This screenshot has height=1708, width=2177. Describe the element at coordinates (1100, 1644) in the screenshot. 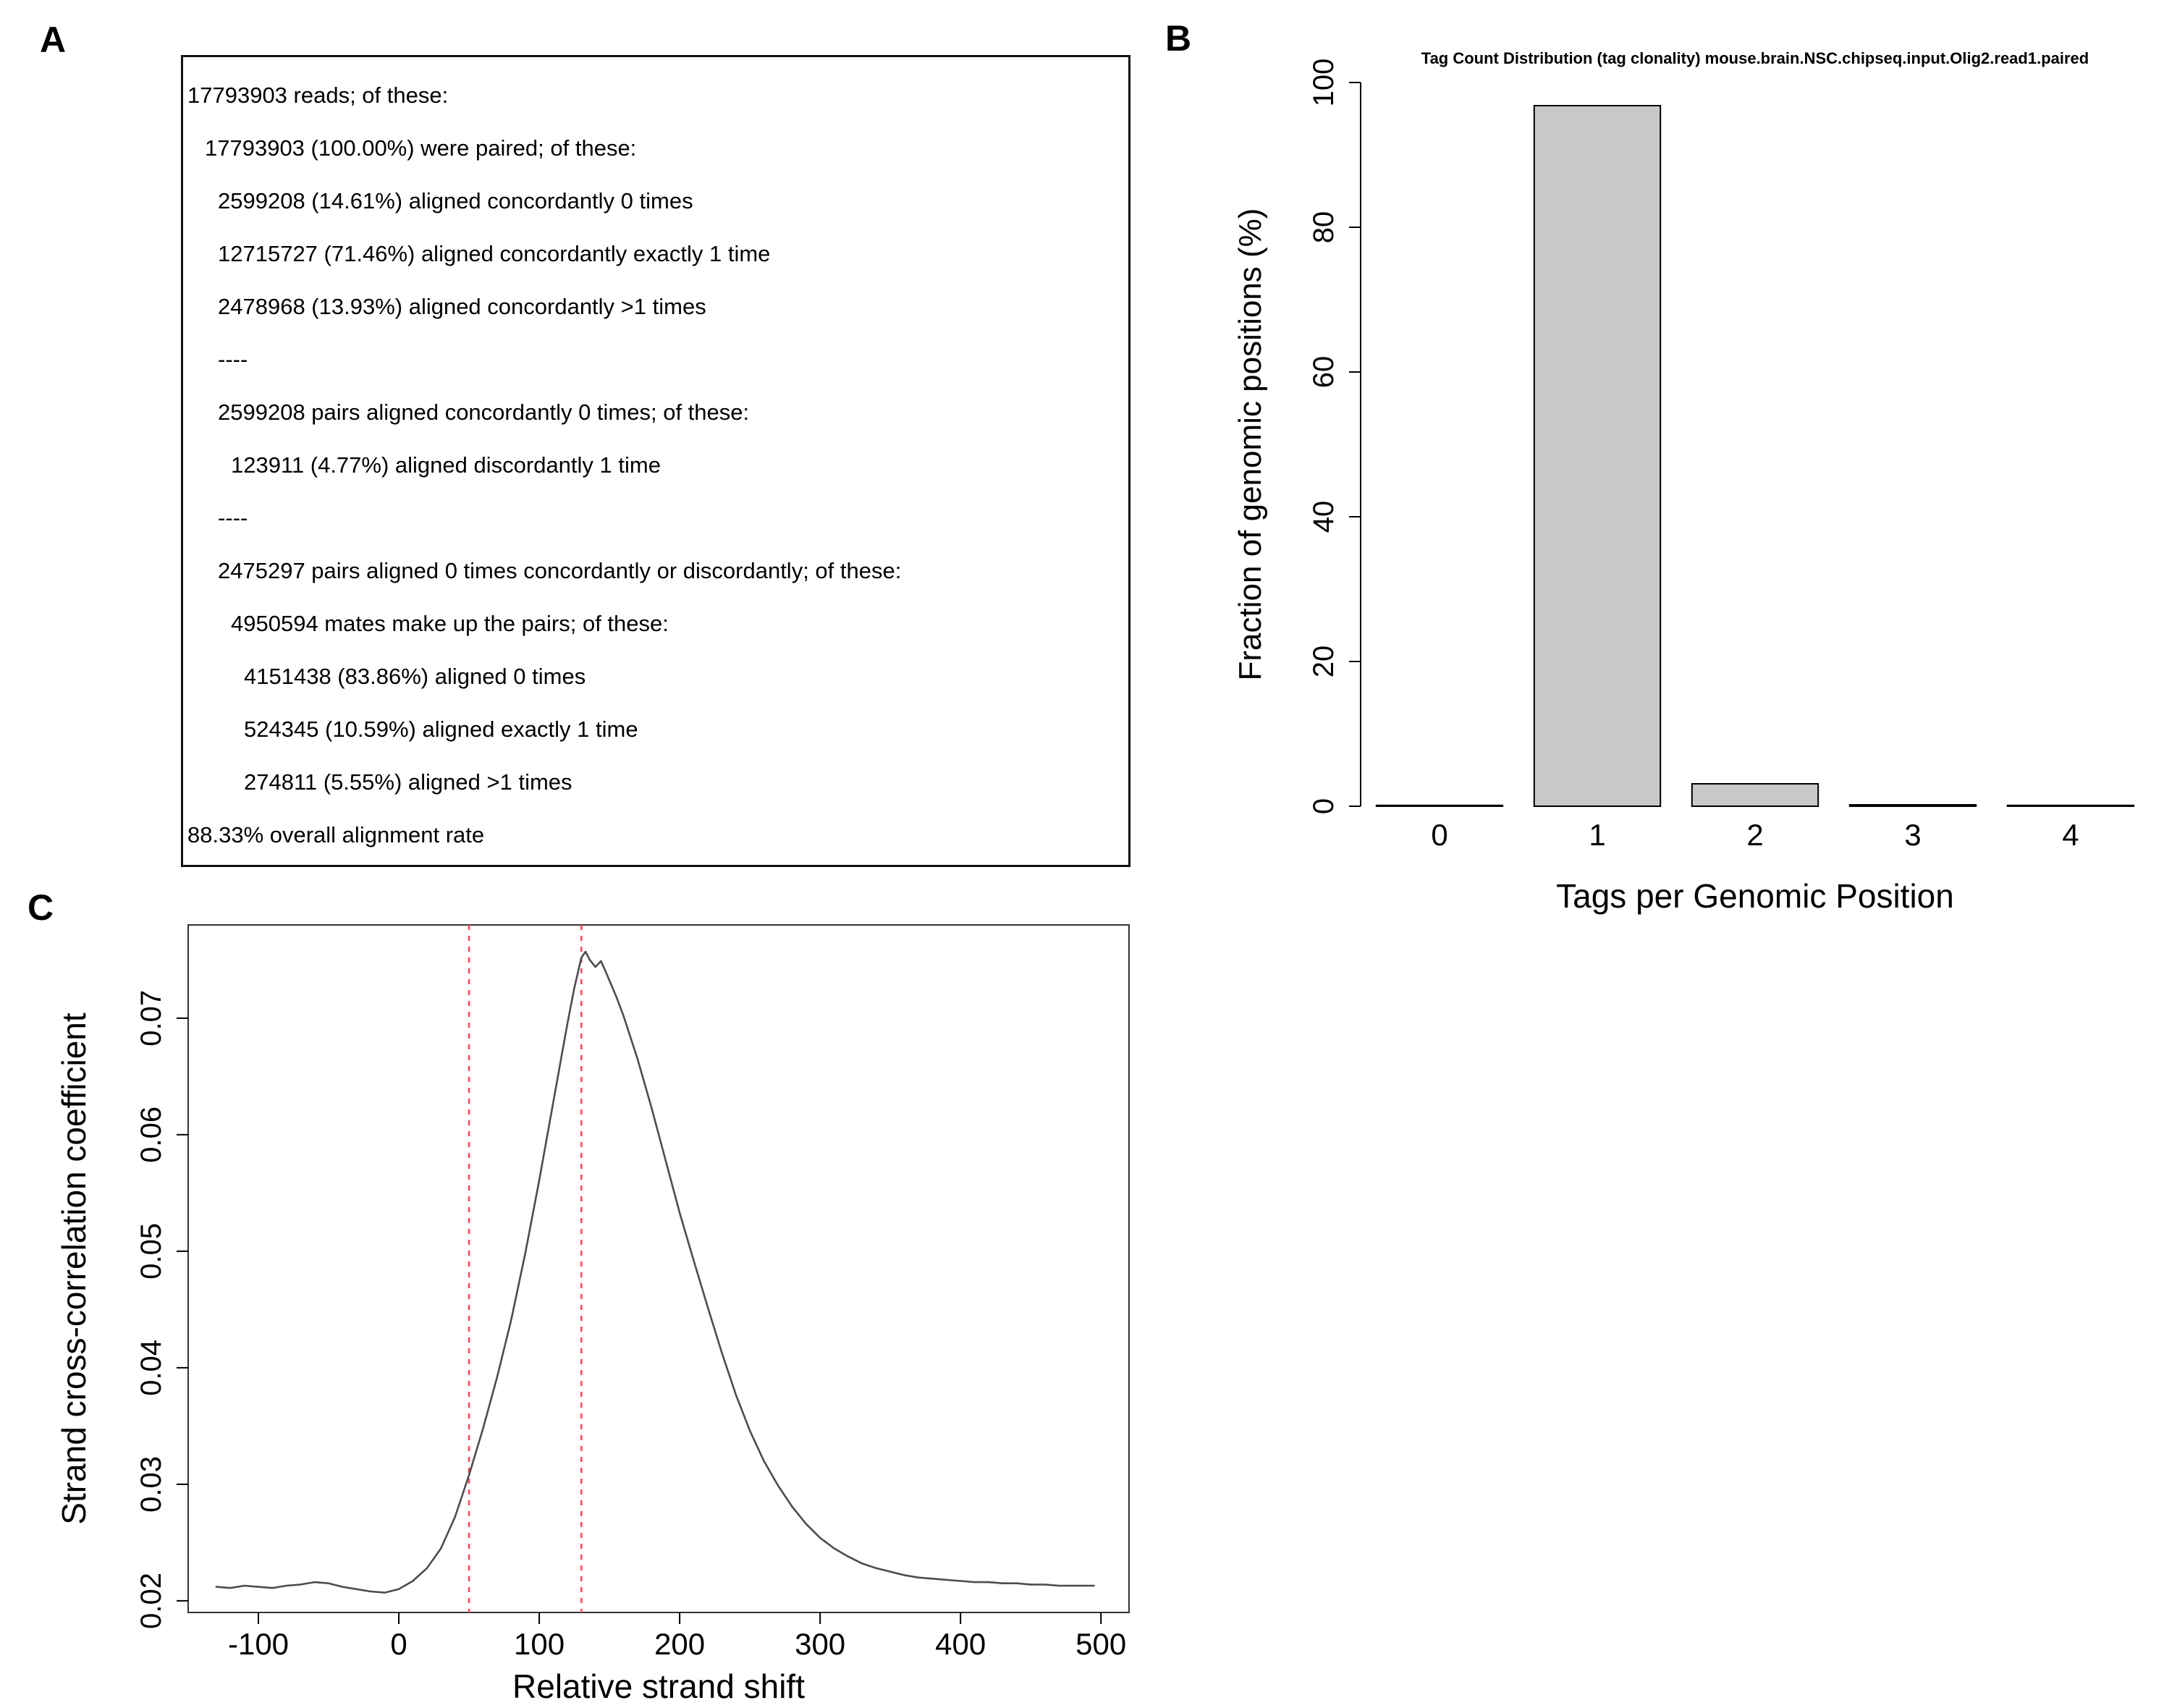

I see `x-tick-label: 500` at that location.